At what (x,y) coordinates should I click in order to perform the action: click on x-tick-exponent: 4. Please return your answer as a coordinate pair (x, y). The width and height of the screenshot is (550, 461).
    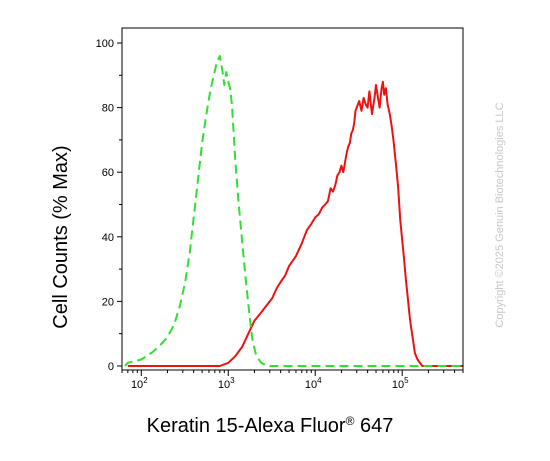
    Looking at the image, I should click on (319, 380).